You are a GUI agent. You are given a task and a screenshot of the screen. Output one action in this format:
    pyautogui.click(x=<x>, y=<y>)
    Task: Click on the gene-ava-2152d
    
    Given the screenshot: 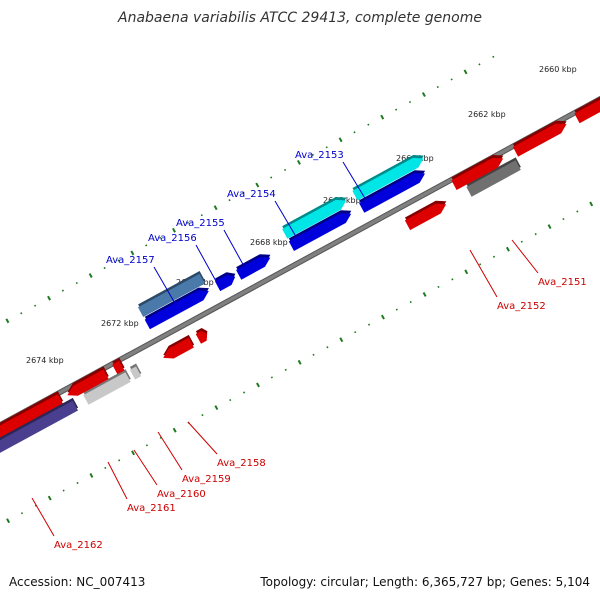 What is the action you would take?
    pyautogui.click(x=587, y=103)
    